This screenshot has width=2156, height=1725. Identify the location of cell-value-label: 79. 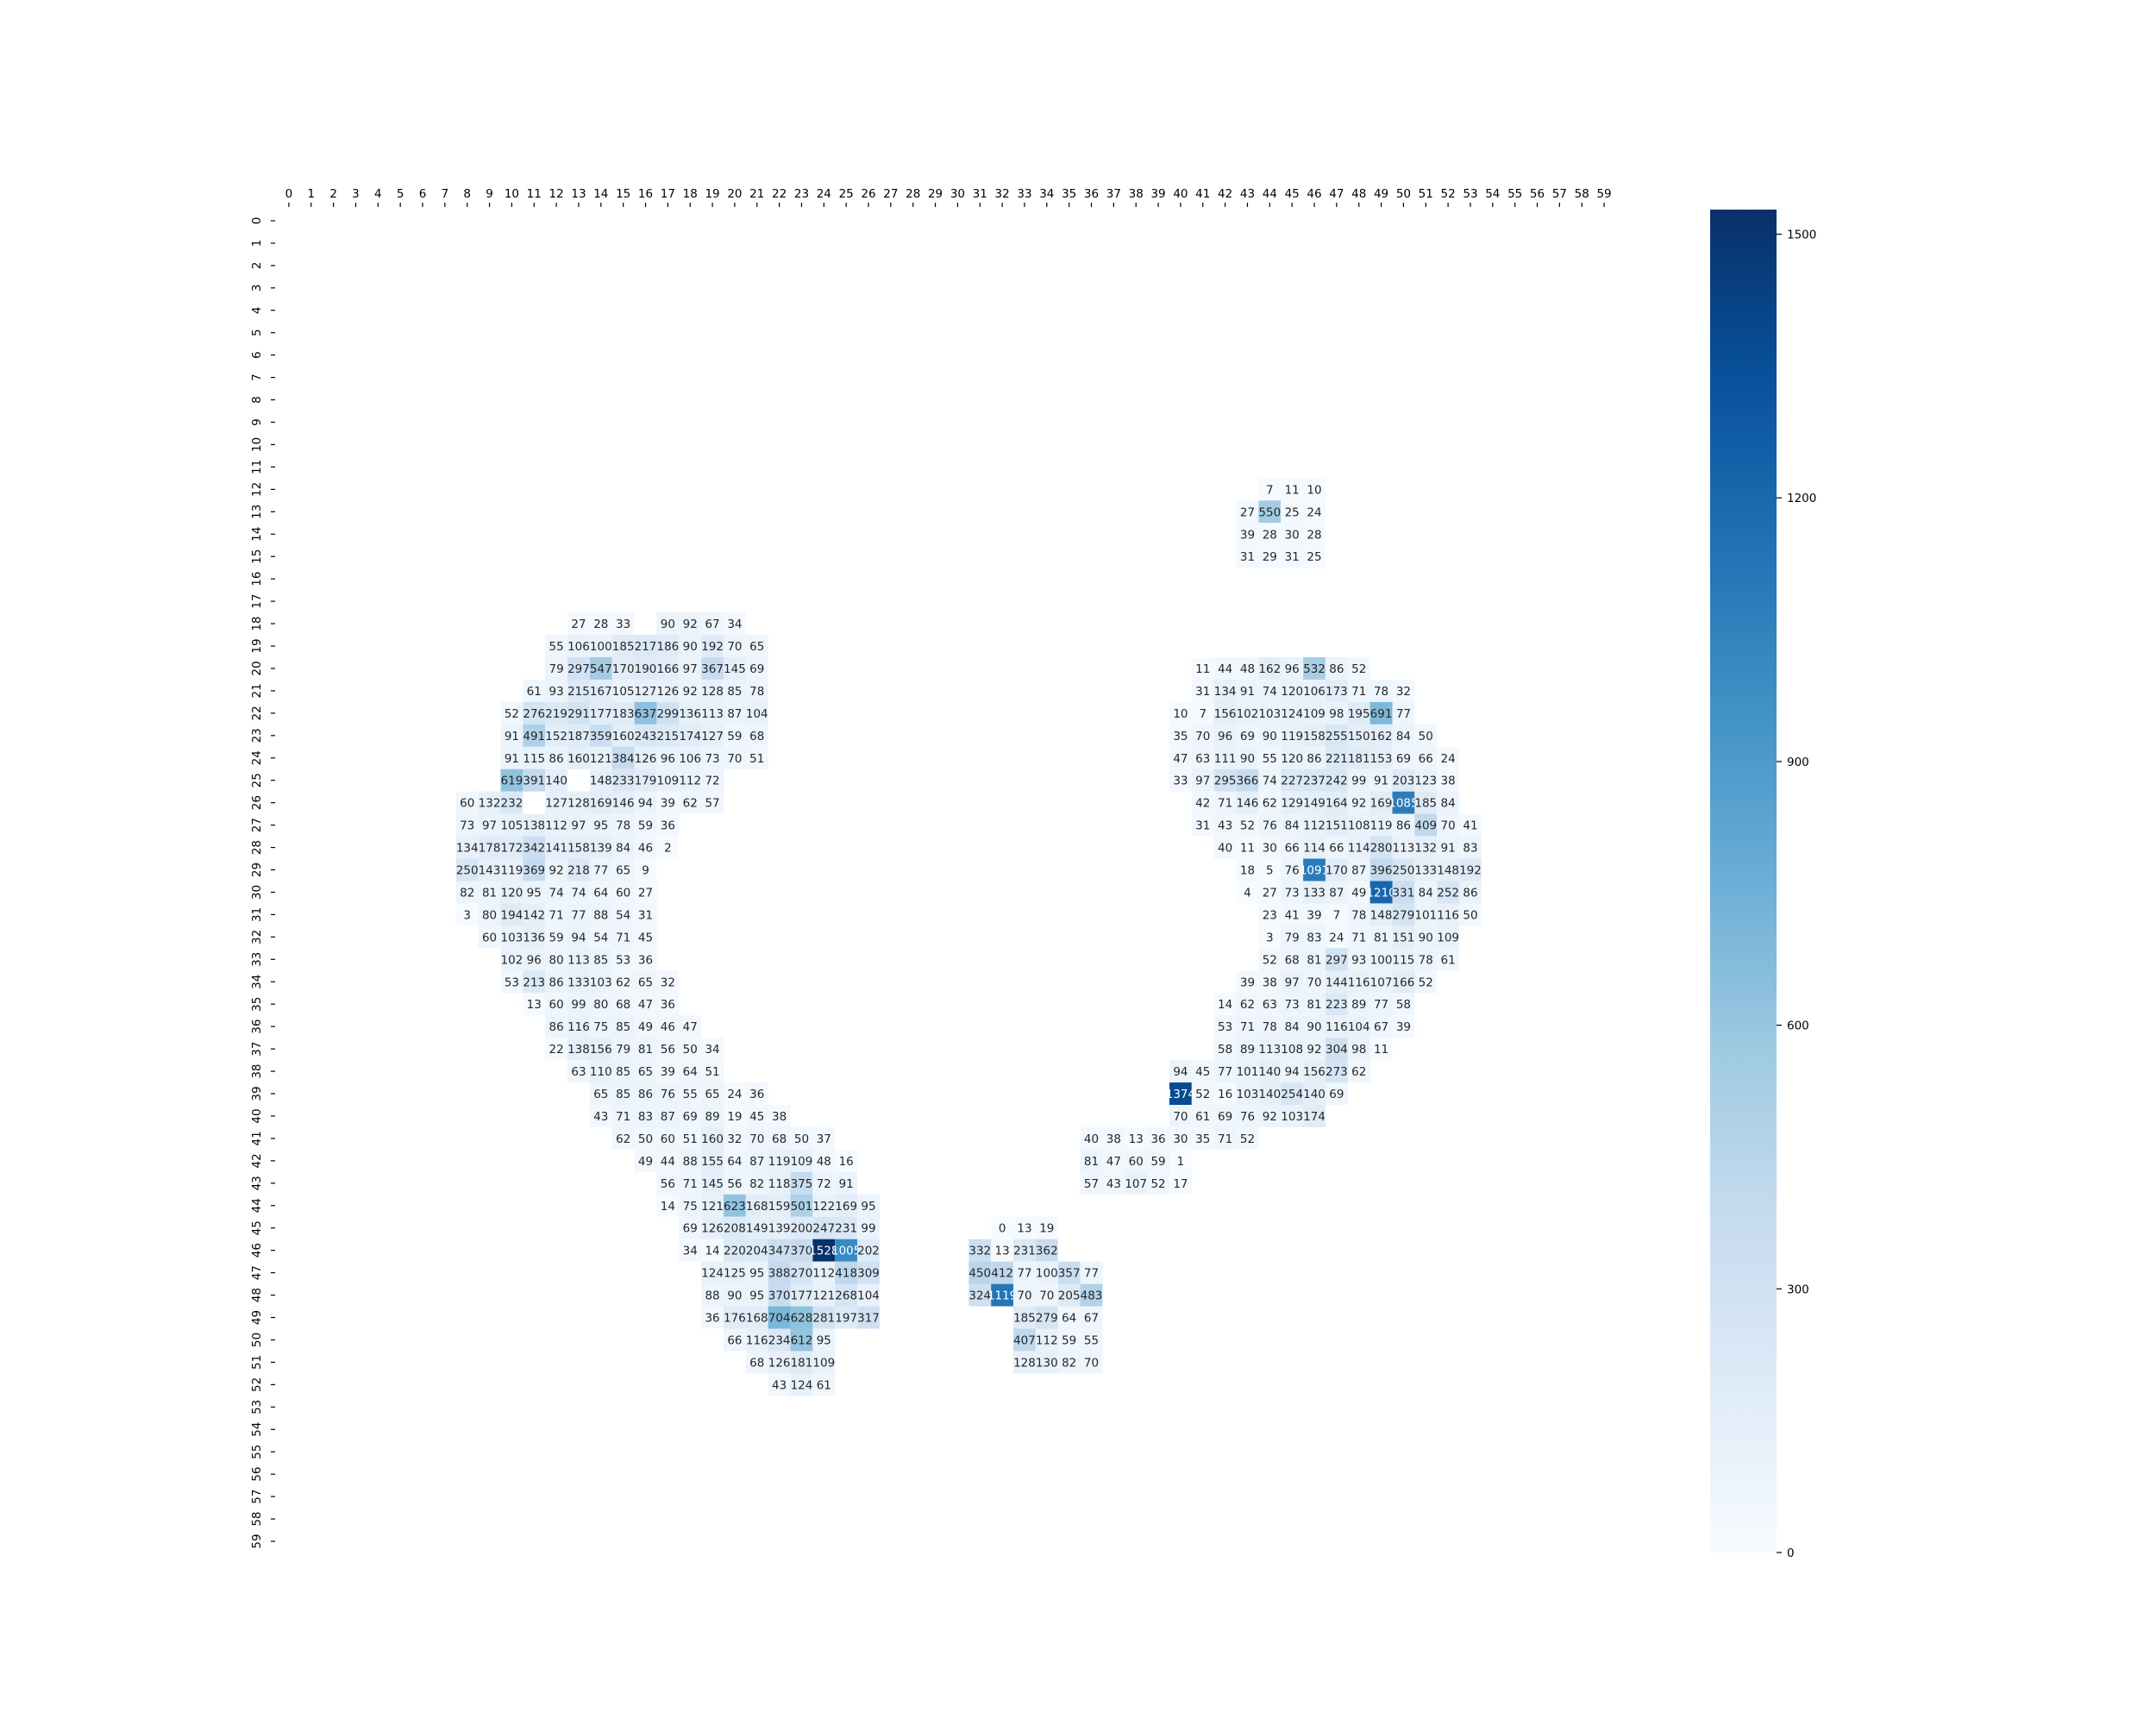
(556, 669).